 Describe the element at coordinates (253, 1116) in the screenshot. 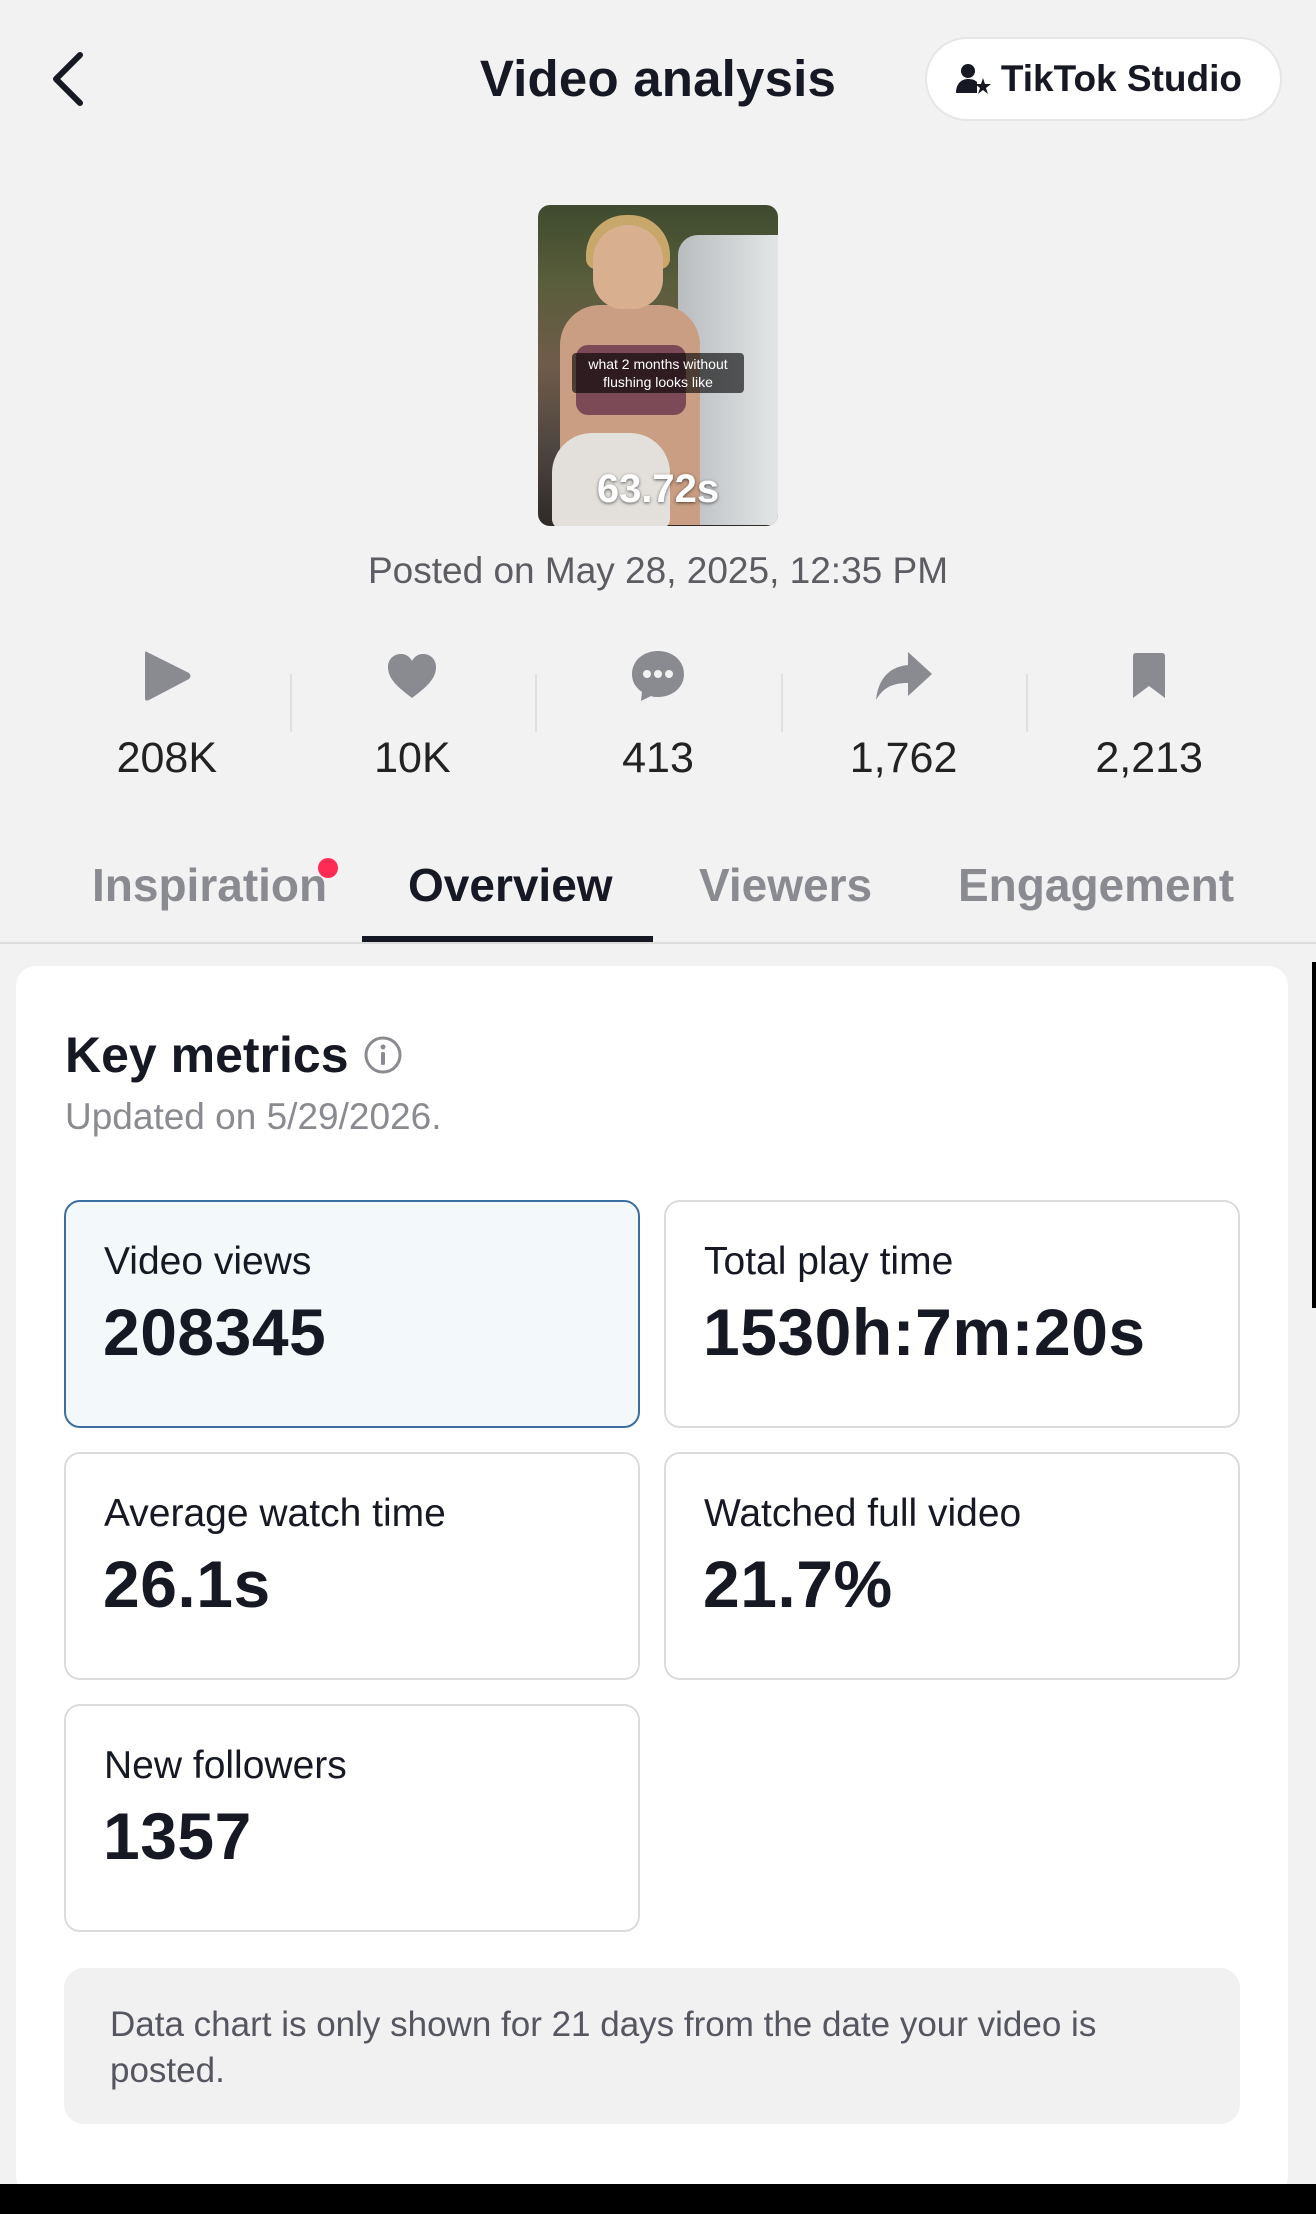

I see `updated-date: Updated on 5/29/2026.` at that location.